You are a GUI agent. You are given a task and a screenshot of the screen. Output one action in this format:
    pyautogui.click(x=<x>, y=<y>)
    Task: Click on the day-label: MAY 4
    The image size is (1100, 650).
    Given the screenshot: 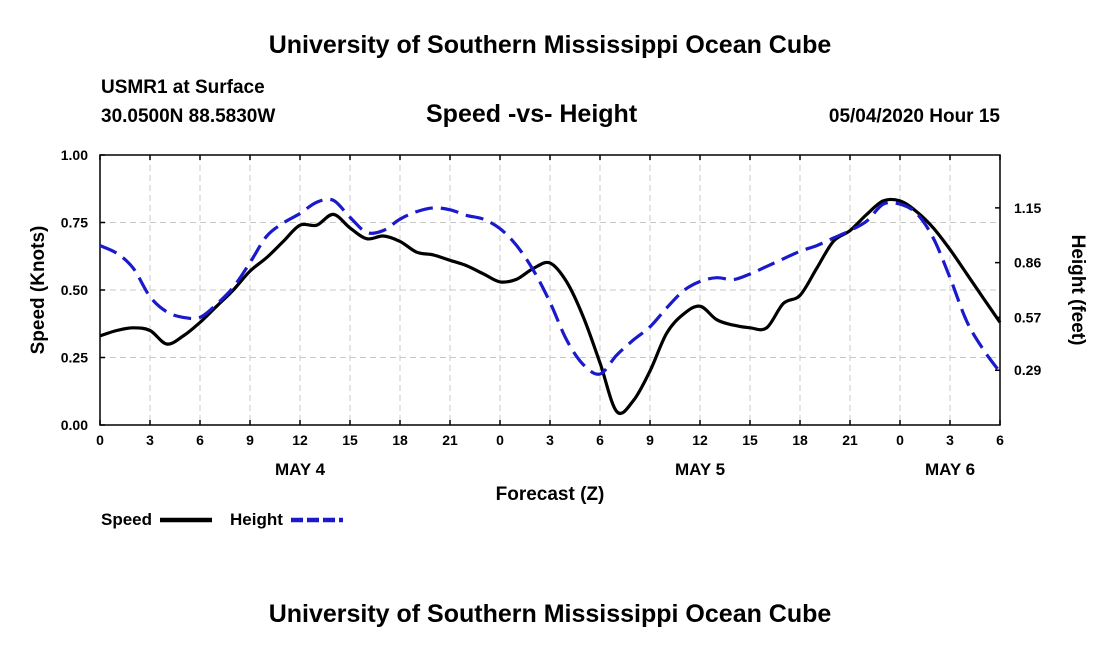 What is the action you would take?
    pyautogui.click(x=300, y=469)
    